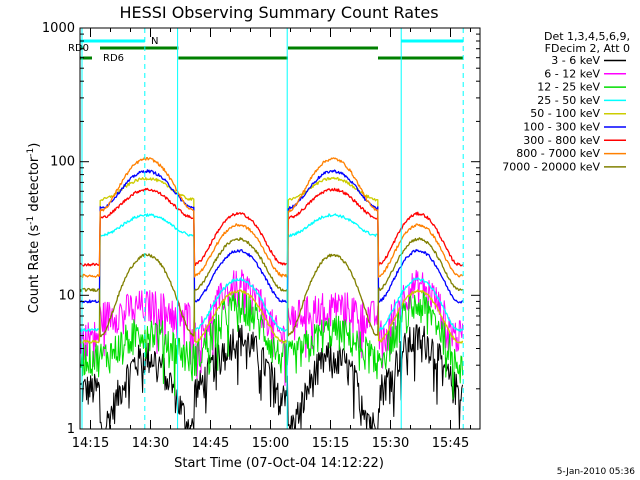  I want to click on legend-label: 800 - 7000 keV, so click(558, 153).